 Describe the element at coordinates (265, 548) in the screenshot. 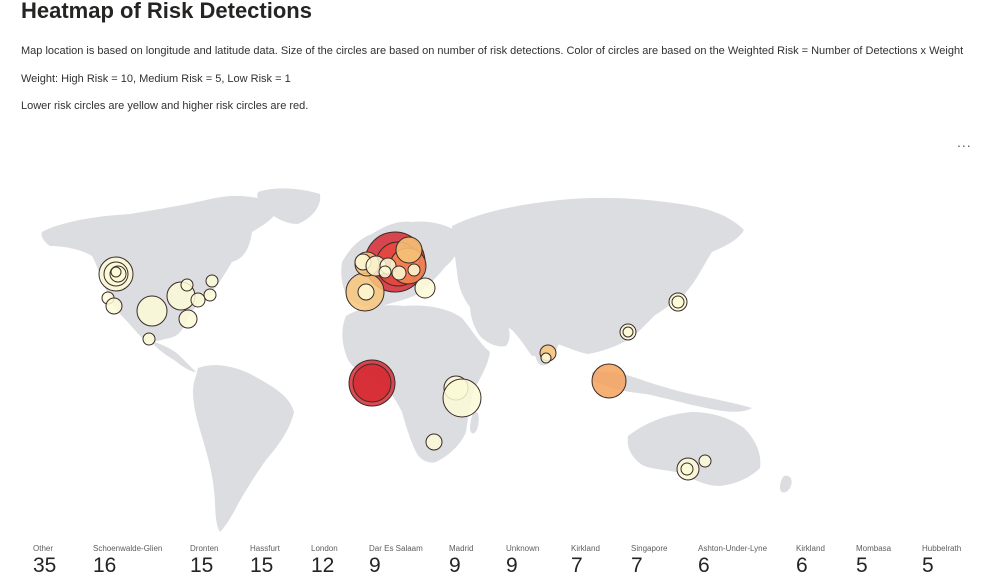

I see `location-name: Hassfurt` at that location.